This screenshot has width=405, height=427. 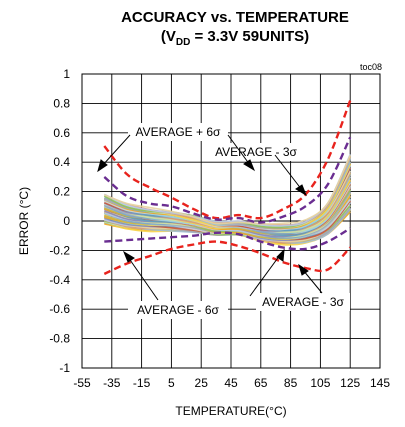 What do you see at coordinates (312, 281) in the screenshot?
I see `arrow-6-line` at bounding box center [312, 281].